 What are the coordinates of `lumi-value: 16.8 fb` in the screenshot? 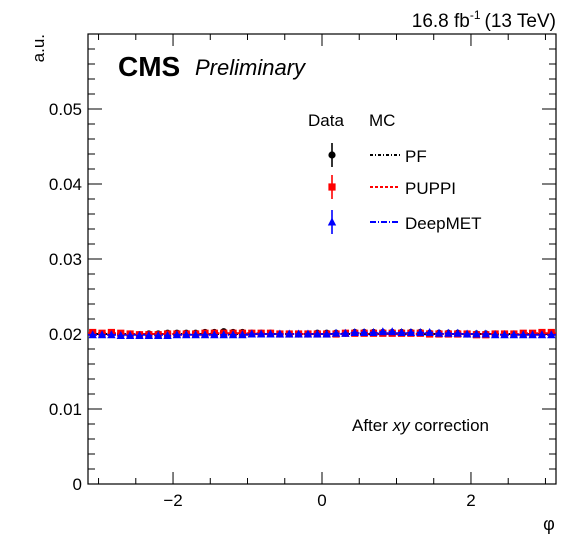 It's located at (441, 21).